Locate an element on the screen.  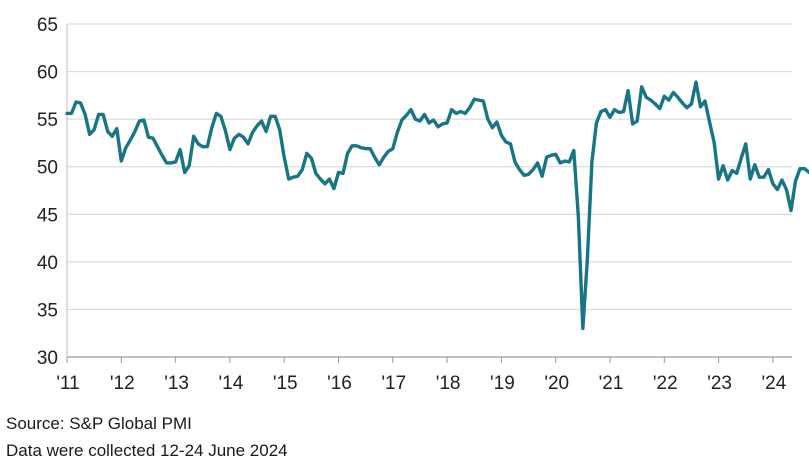
x-tick-label: '16 is located at coordinates (339, 383).